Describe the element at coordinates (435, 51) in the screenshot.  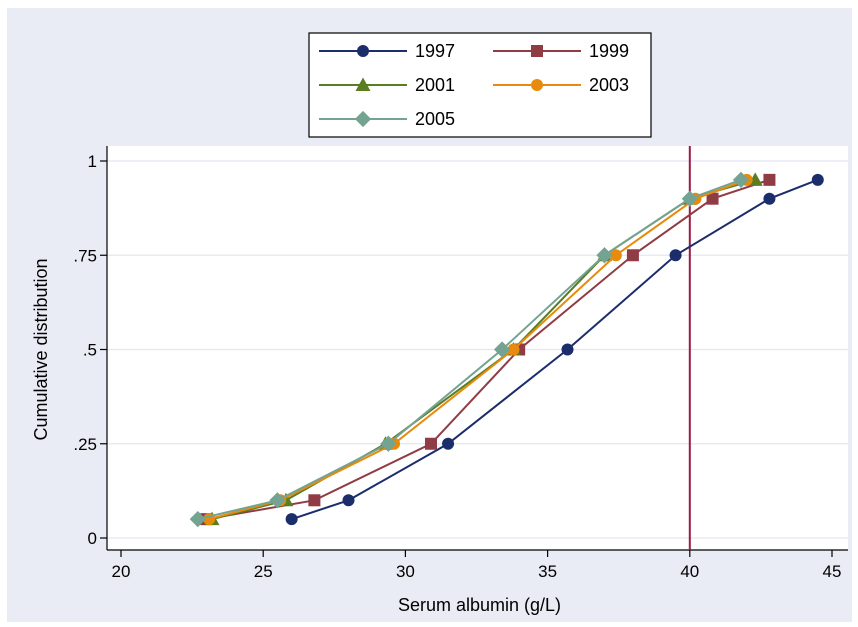
I see `legend-label: 1997` at that location.